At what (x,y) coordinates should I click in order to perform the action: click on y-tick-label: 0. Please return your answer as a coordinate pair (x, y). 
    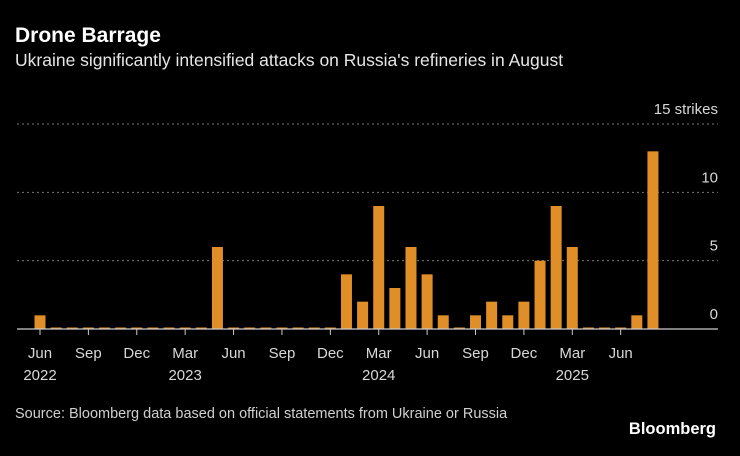
    Looking at the image, I should click on (714, 314).